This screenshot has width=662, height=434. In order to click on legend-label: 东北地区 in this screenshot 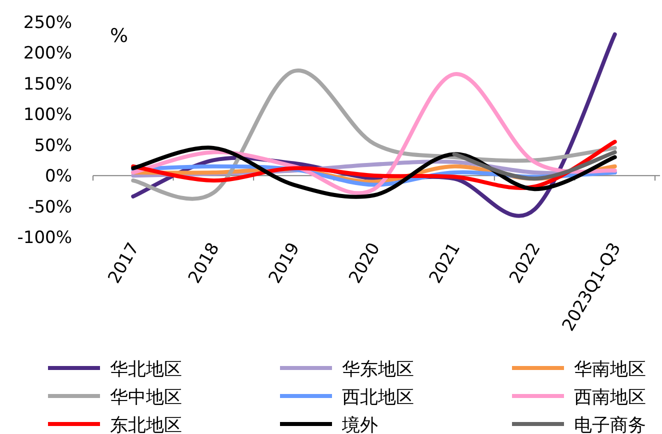, I will do `click(146, 424)`.